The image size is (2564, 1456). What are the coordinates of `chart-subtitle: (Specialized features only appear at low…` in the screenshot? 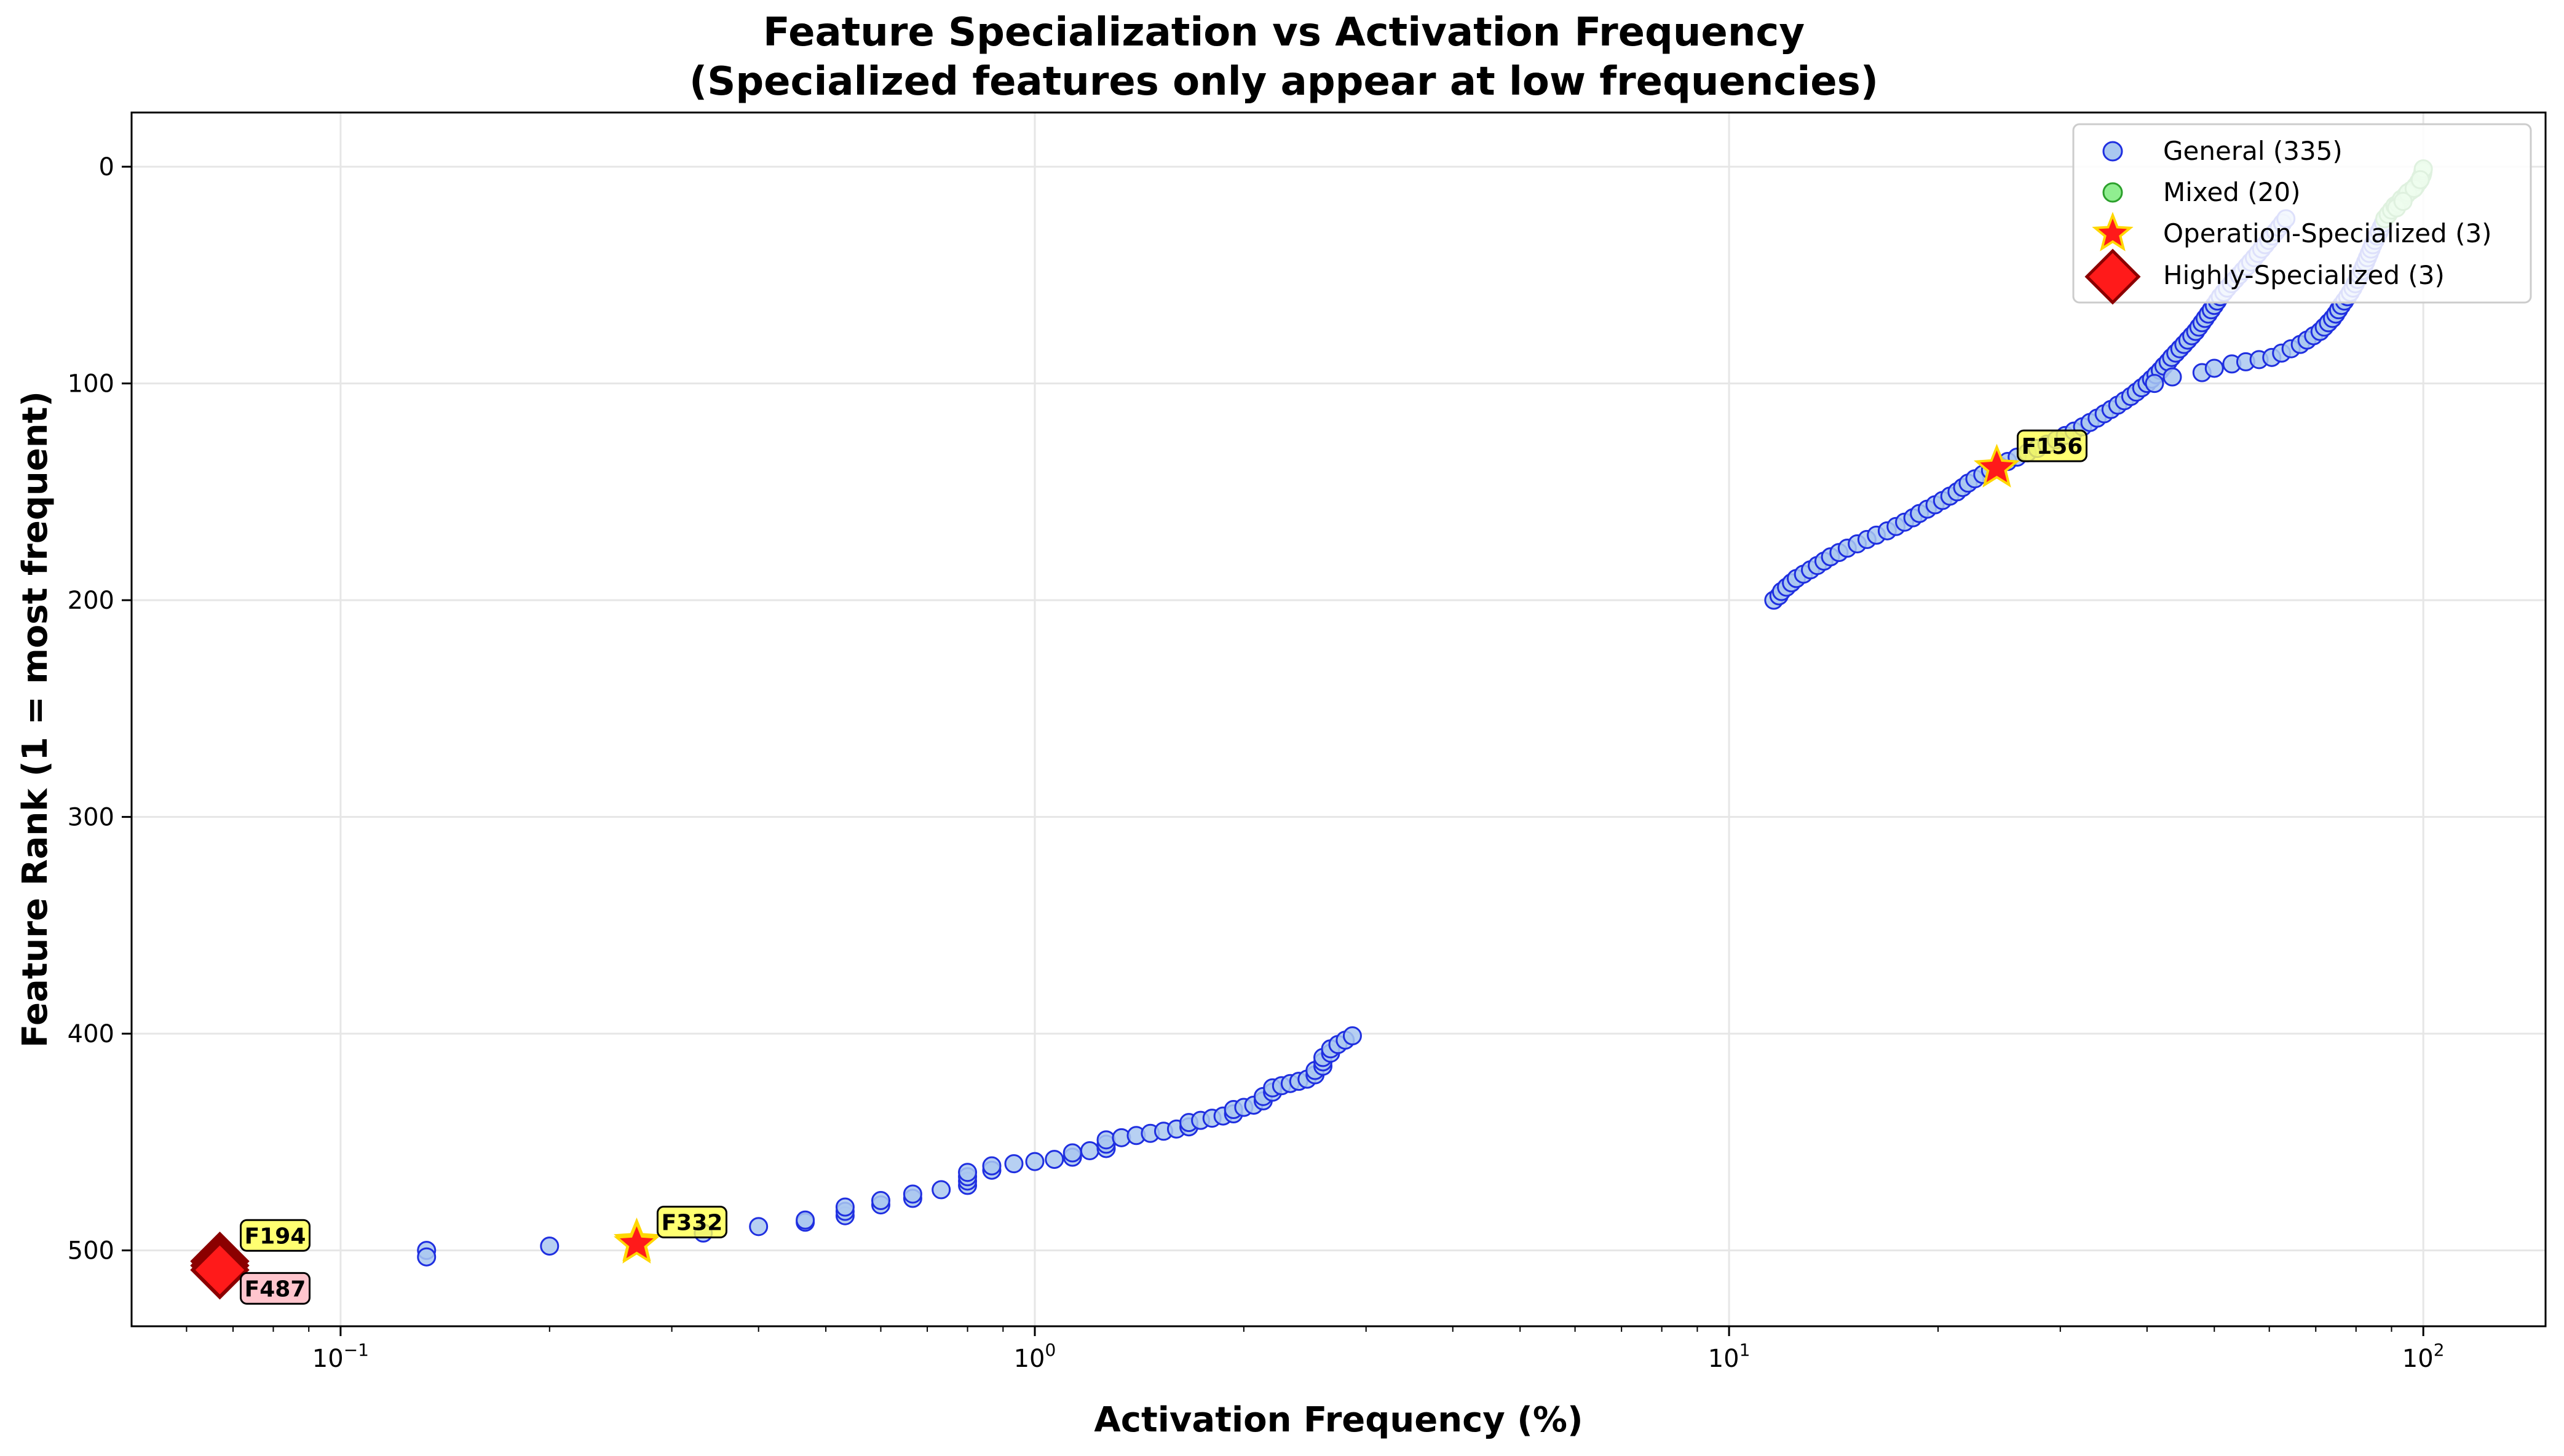 It's located at (1283, 82).